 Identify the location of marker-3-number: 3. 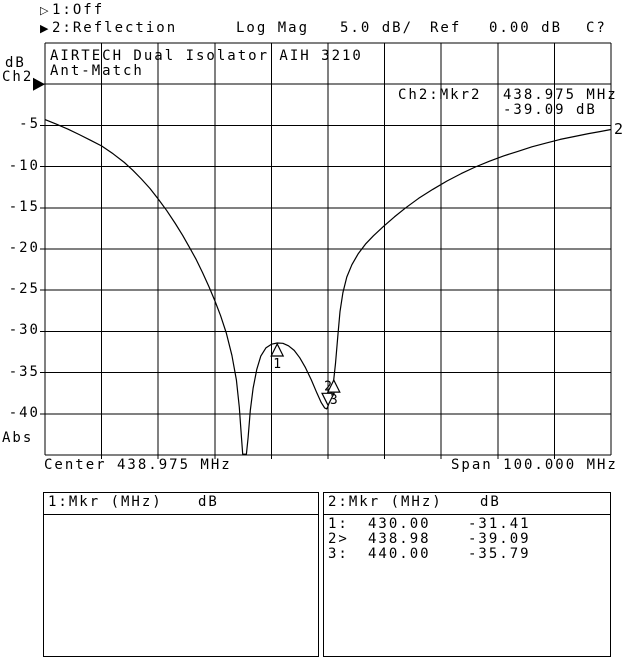
(334, 400).